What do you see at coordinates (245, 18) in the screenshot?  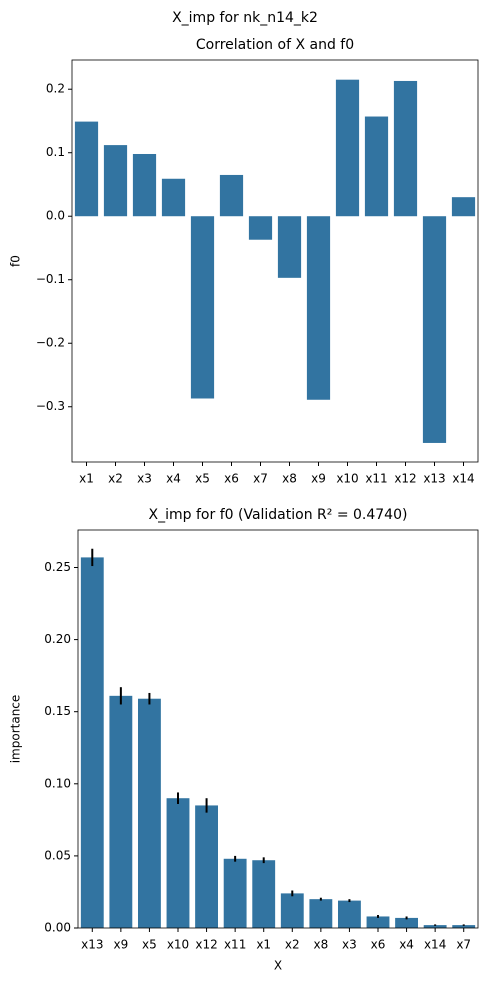 I see `suptitle: X_imp for nk_n14_k2` at bounding box center [245, 18].